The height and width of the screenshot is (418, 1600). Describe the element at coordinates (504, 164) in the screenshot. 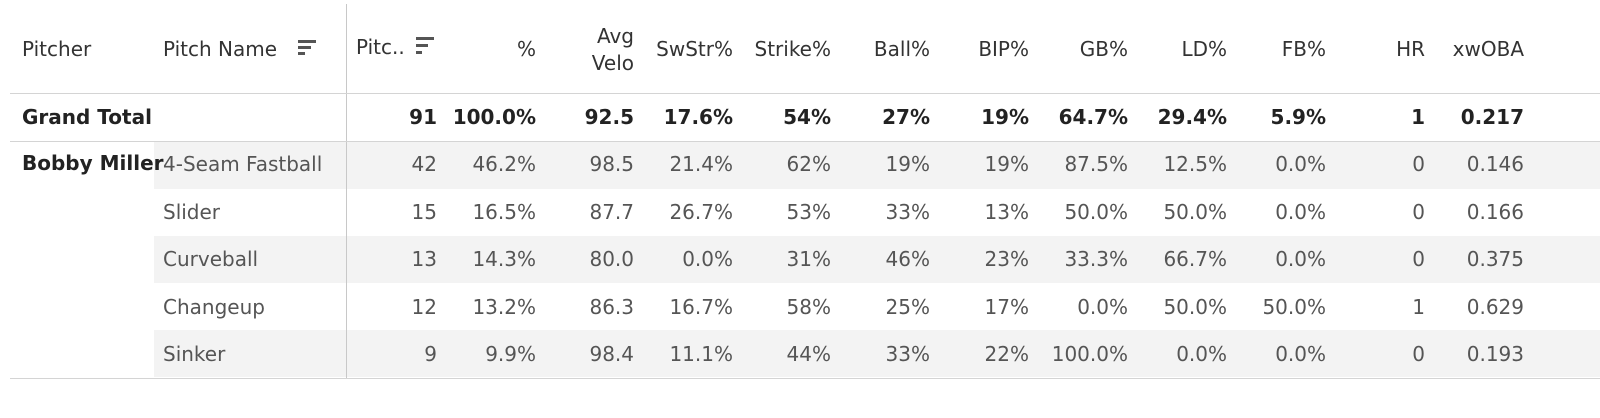

I see `table-cell-percent: 46.2%` at that location.